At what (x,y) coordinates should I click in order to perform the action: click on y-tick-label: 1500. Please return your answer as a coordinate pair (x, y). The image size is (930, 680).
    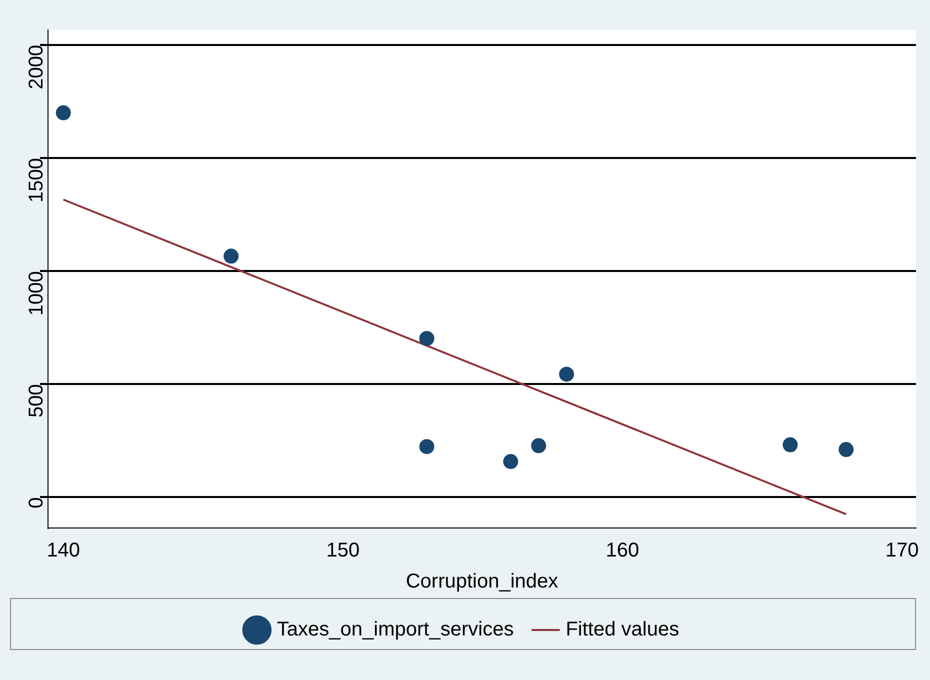
    Looking at the image, I should click on (37, 180).